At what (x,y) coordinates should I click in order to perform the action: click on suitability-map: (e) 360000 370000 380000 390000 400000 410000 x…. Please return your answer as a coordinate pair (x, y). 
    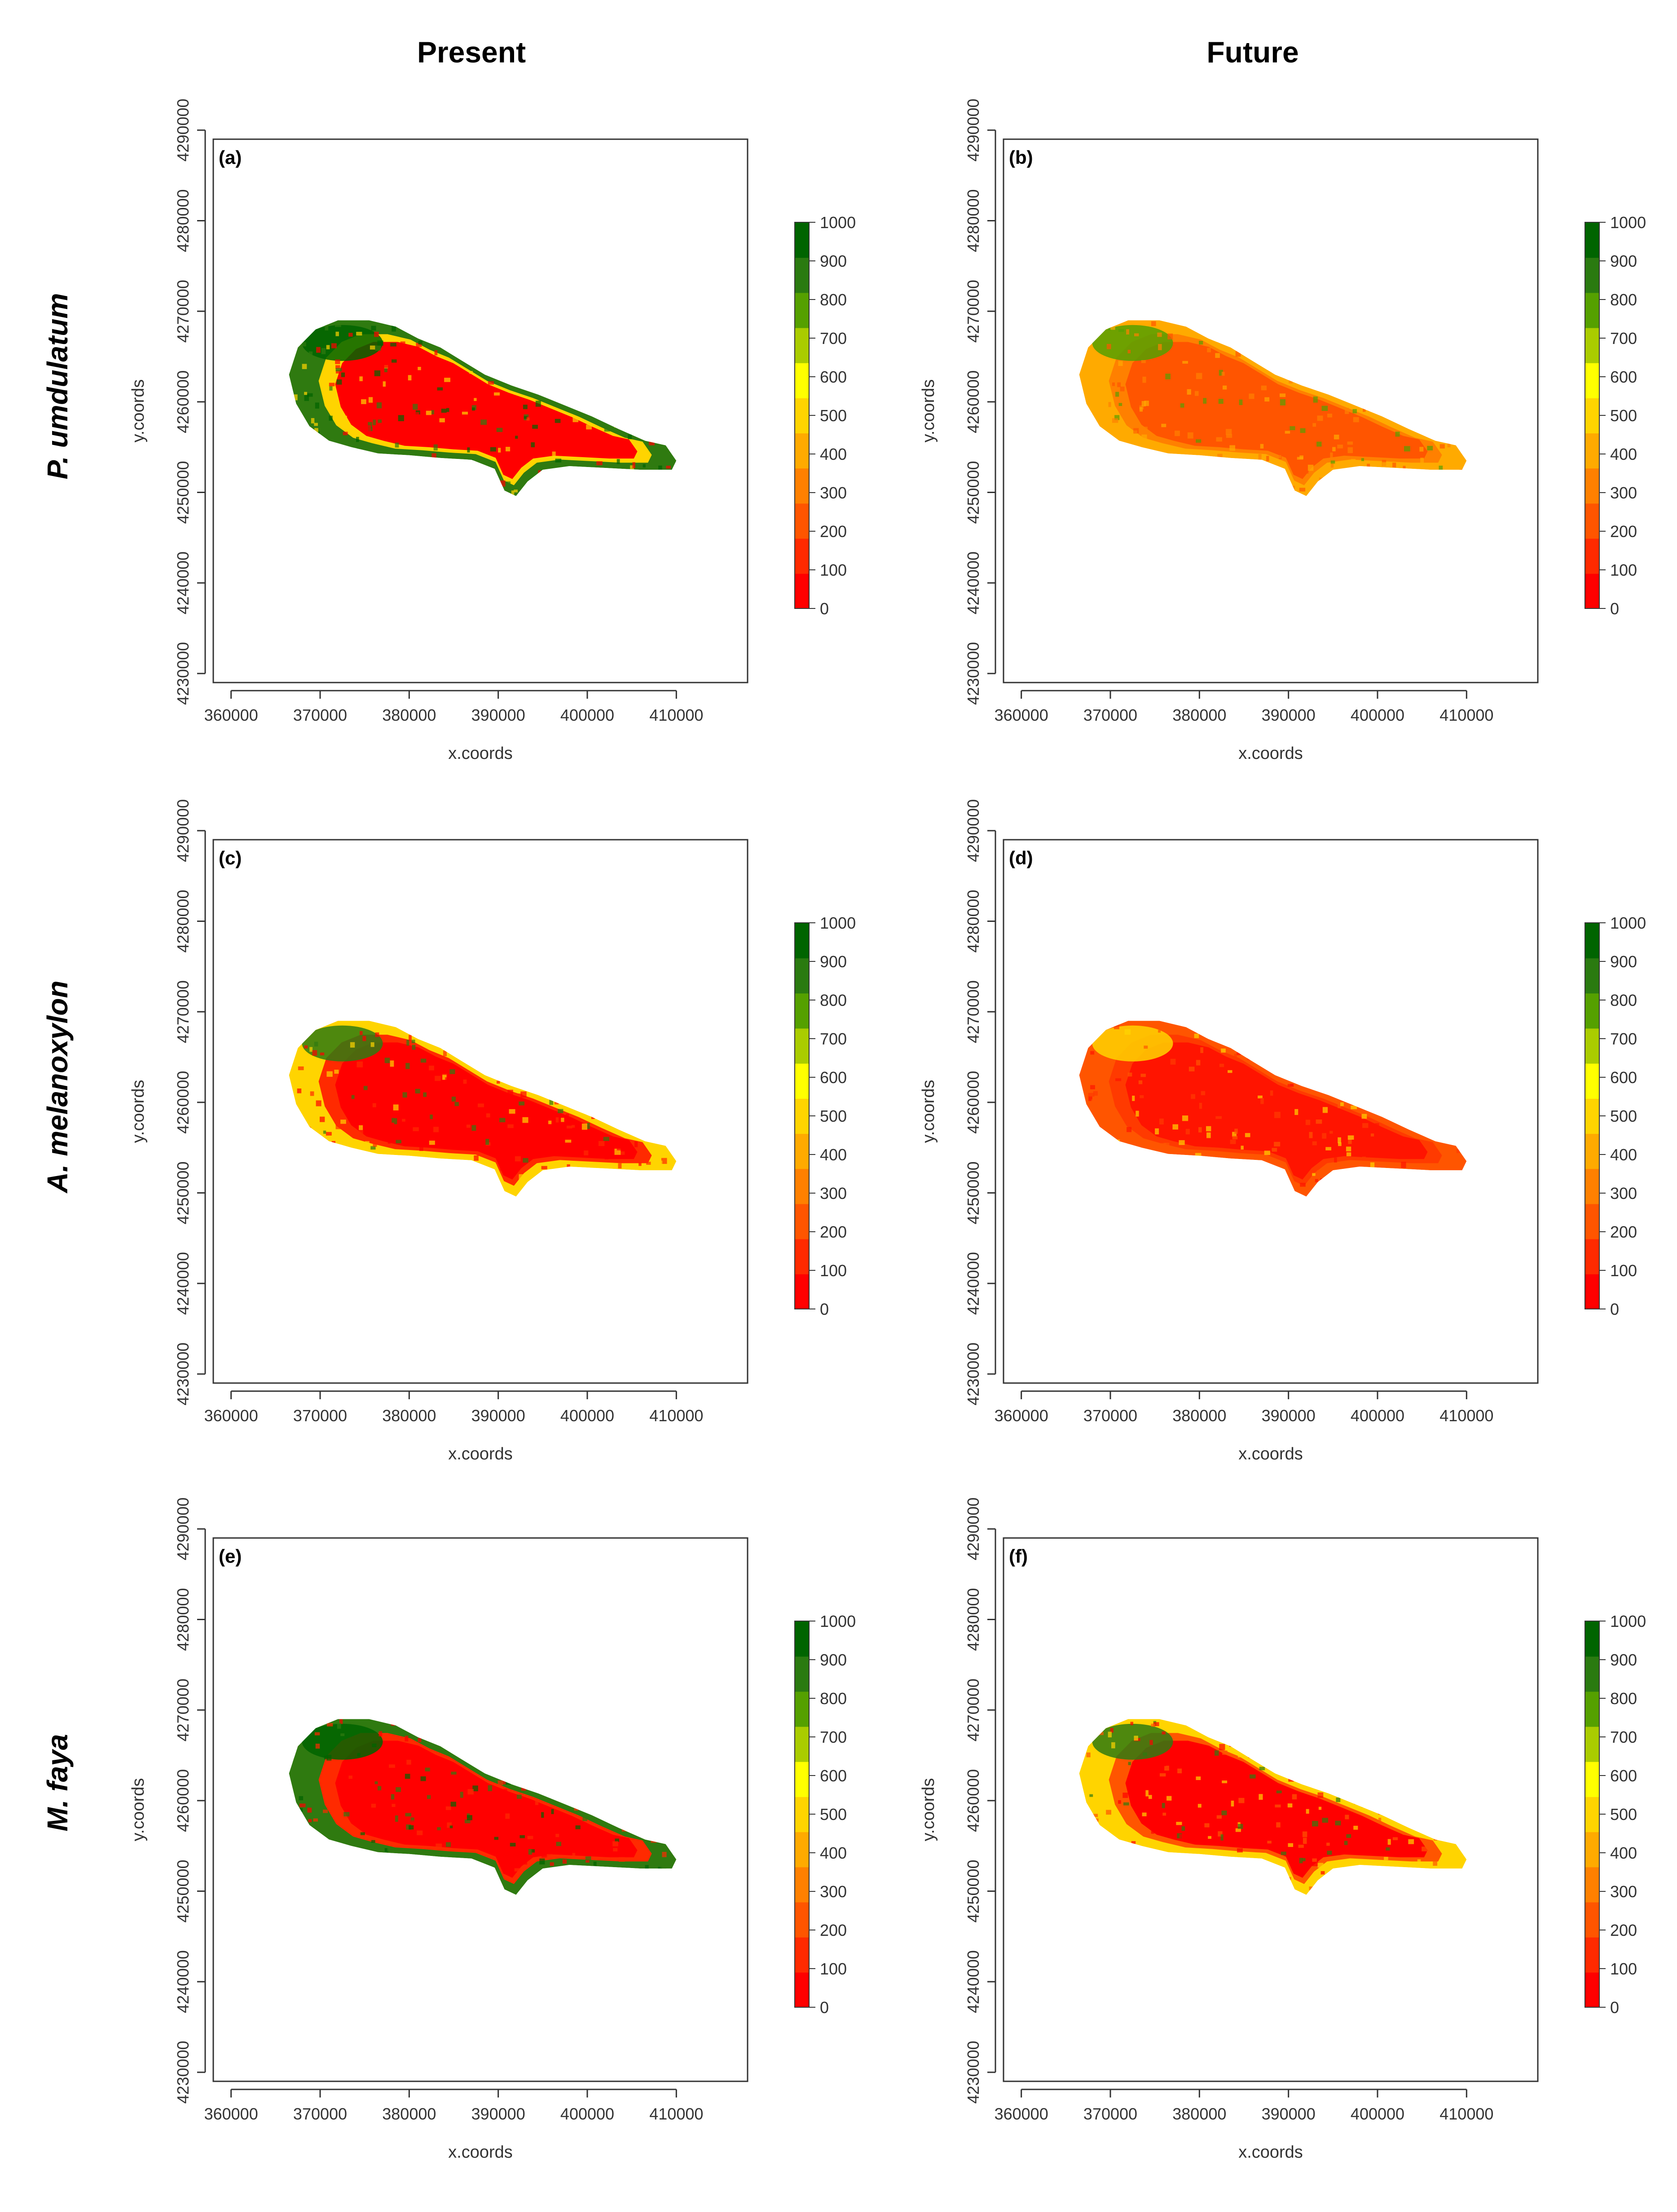
    Looking at the image, I should click on (492, 1830).